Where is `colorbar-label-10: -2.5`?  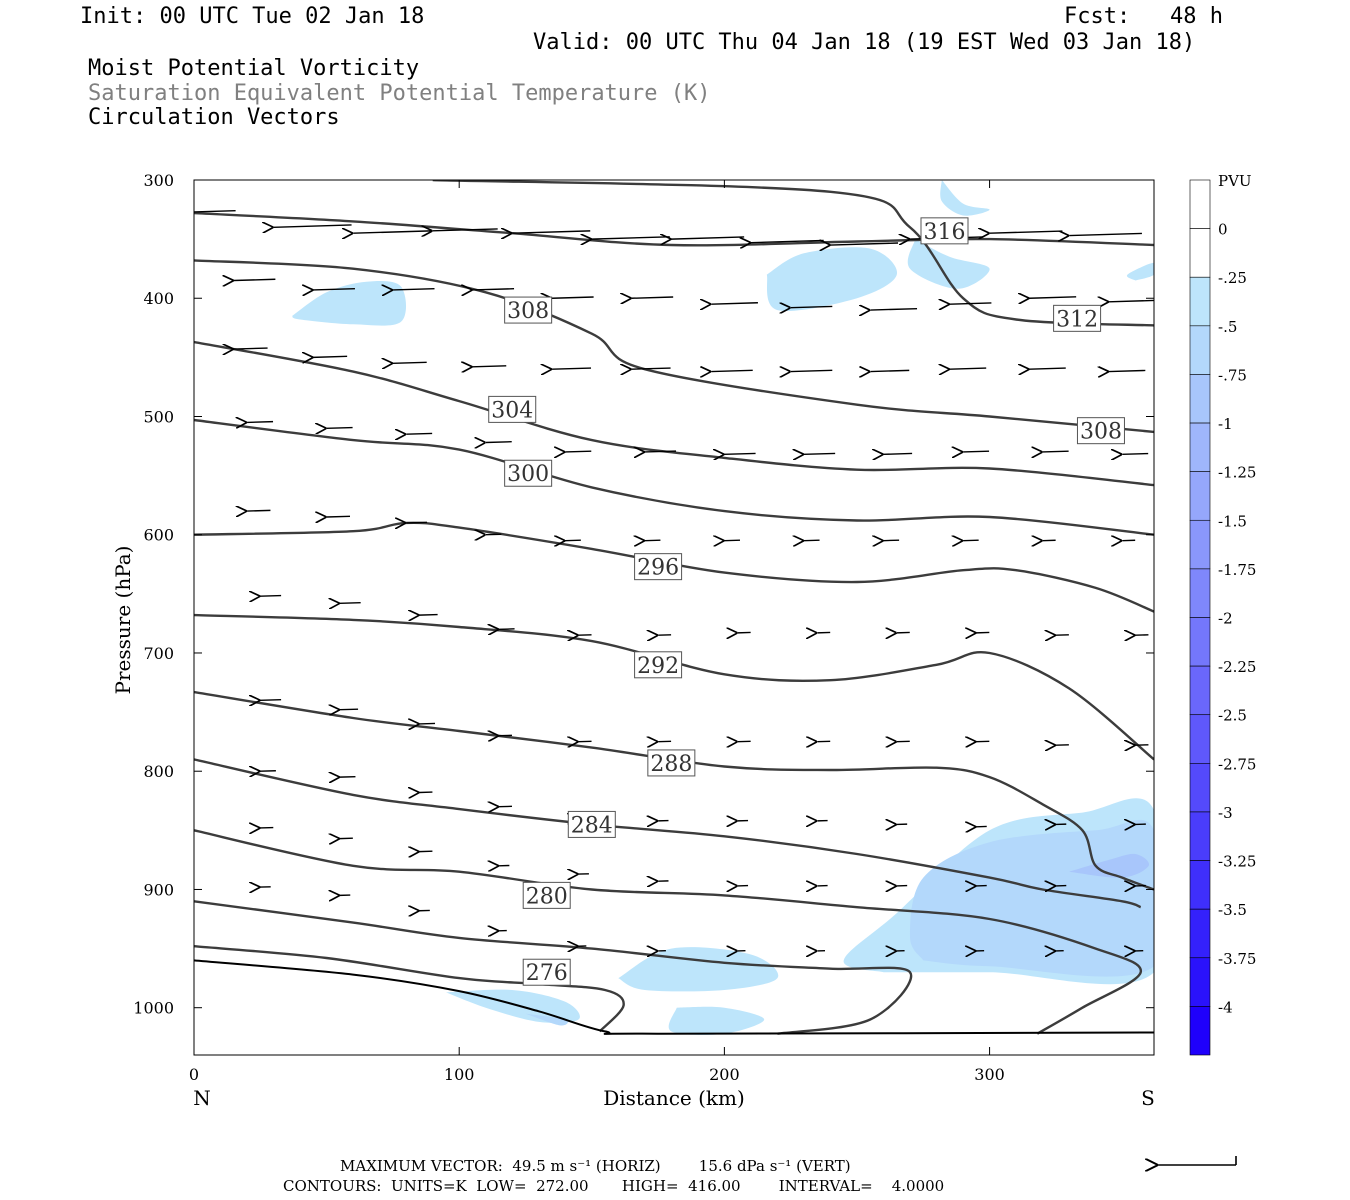 colorbar-label-10: -2.5 is located at coordinates (1232, 716).